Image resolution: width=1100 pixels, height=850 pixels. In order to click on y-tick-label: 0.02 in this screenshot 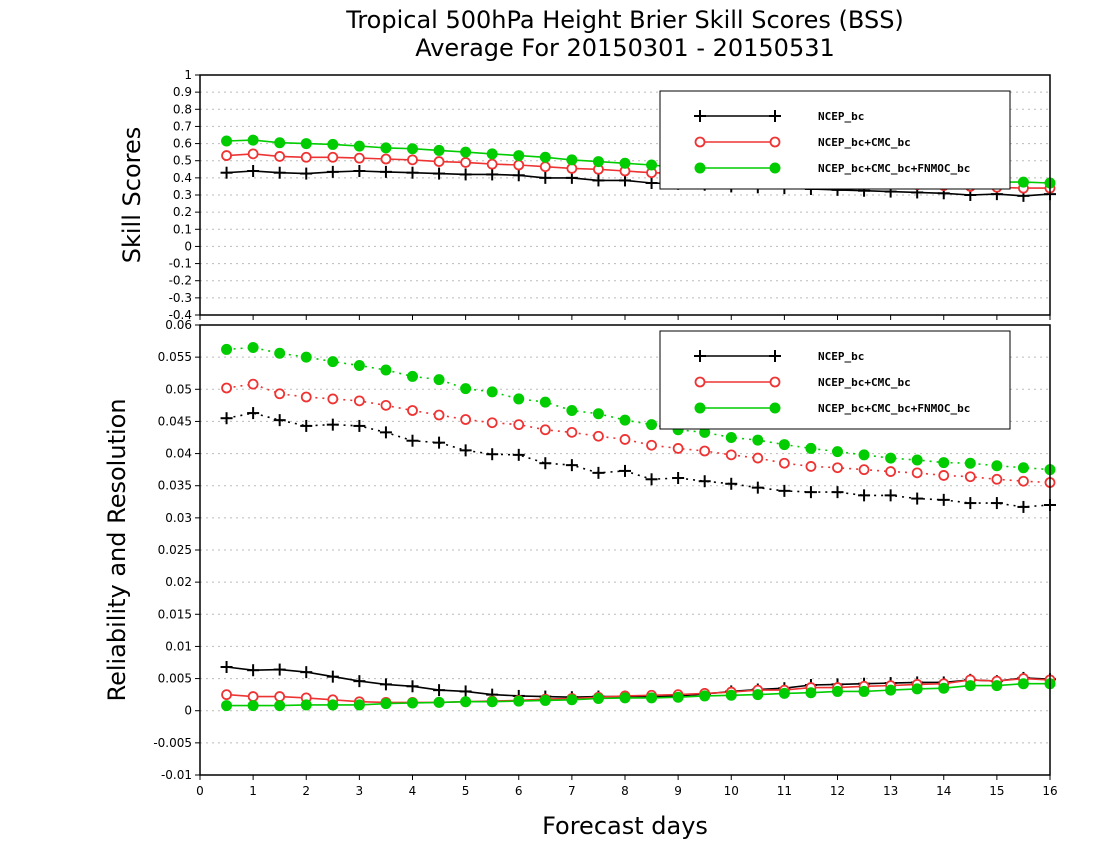, I will do `click(178, 582)`.